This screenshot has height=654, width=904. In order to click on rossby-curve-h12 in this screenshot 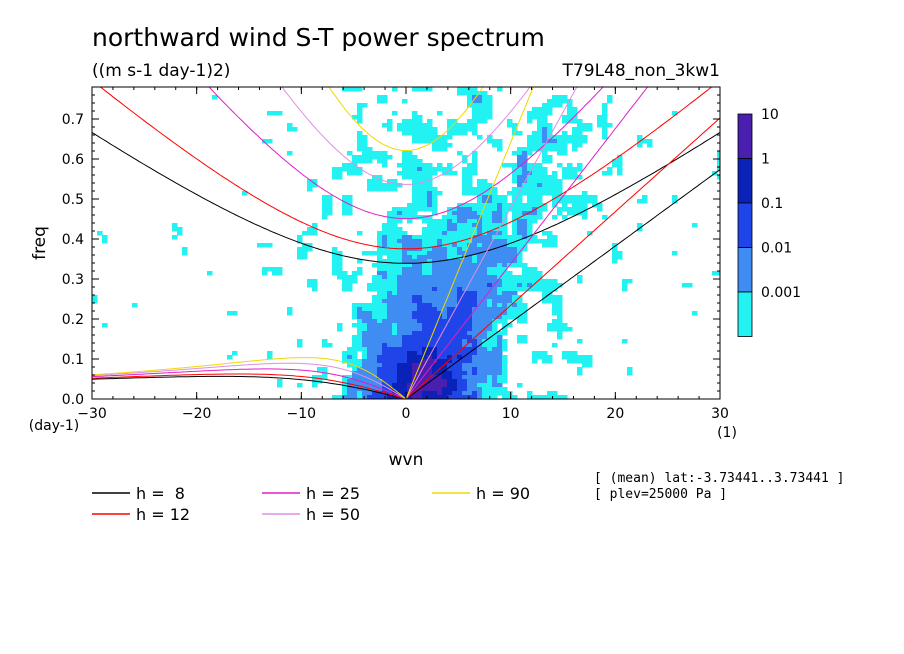, I will do `click(249, 386)`.